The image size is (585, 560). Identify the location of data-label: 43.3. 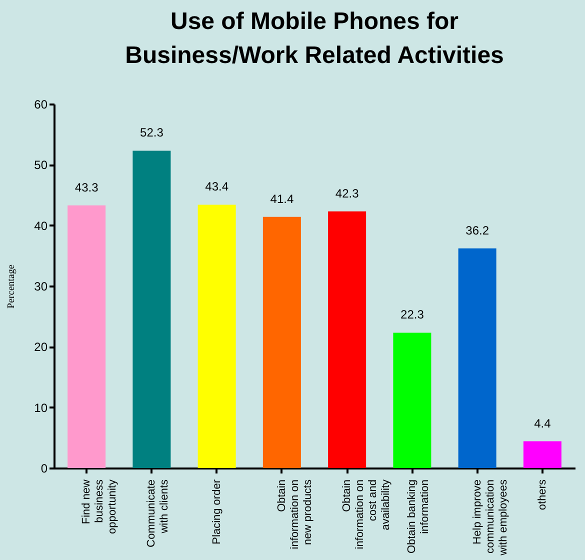
(86, 187).